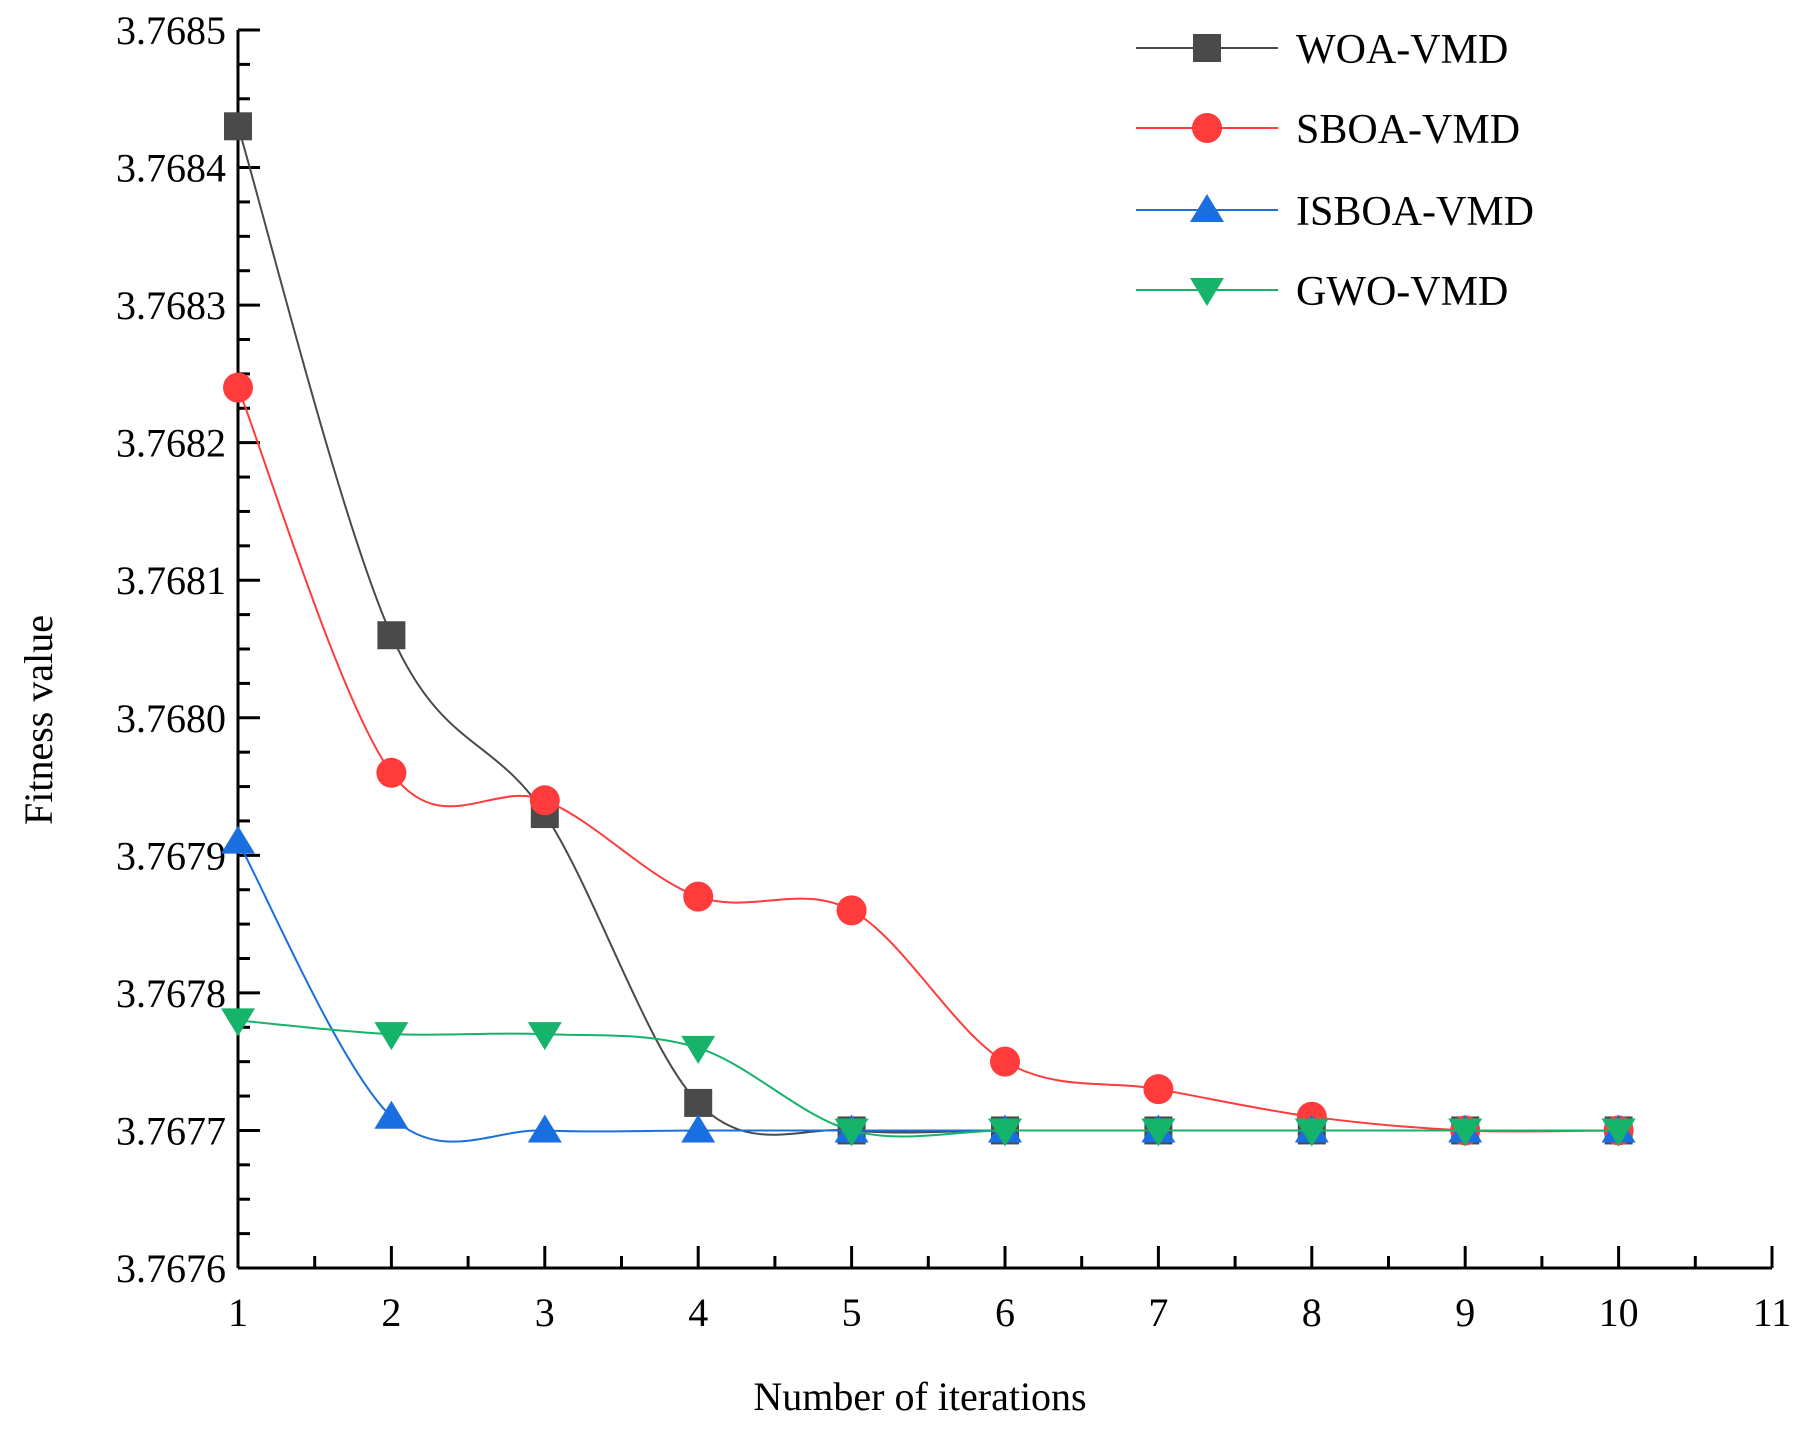 The image size is (1804, 1435). Describe the element at coordinates (171, 855) in the screenshot. I see `y-tick-label: 3.7679` at that location.